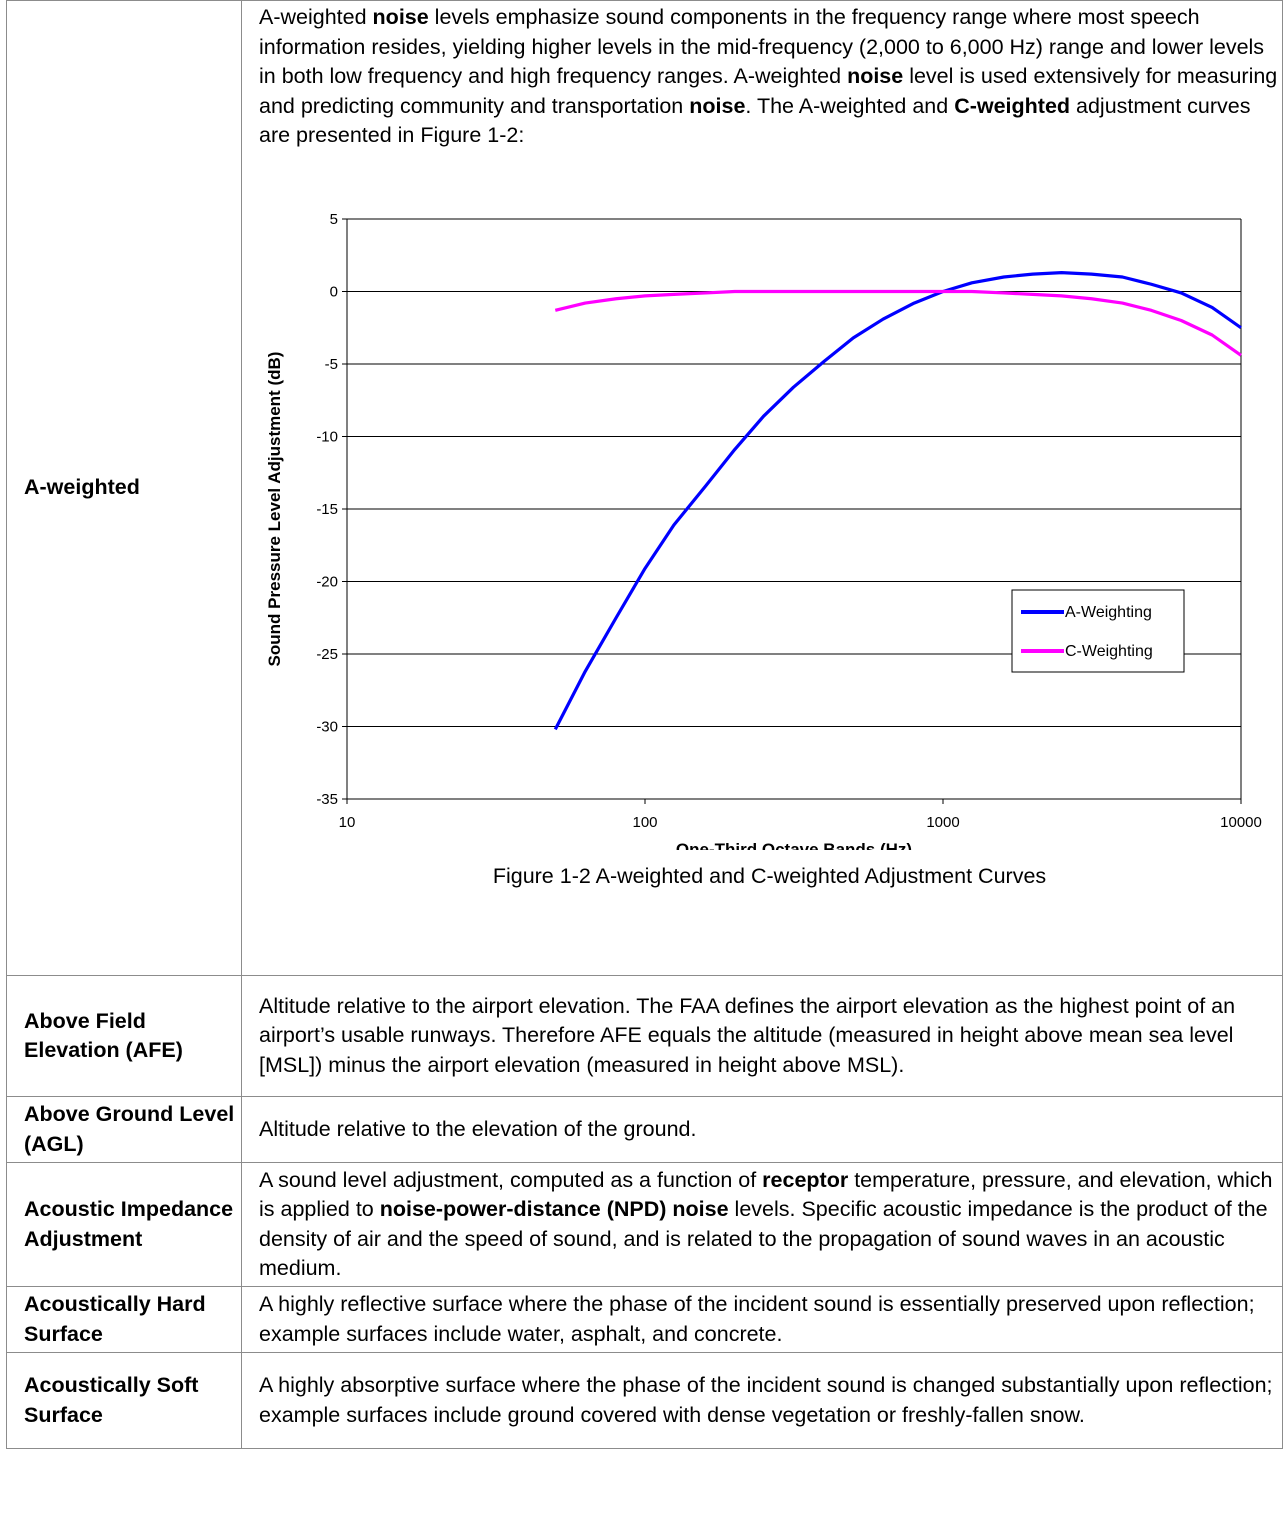  Describe the element at coordinates (1109, 651) in the screenshot. I see `legend-label: C-Weighting` at that location.